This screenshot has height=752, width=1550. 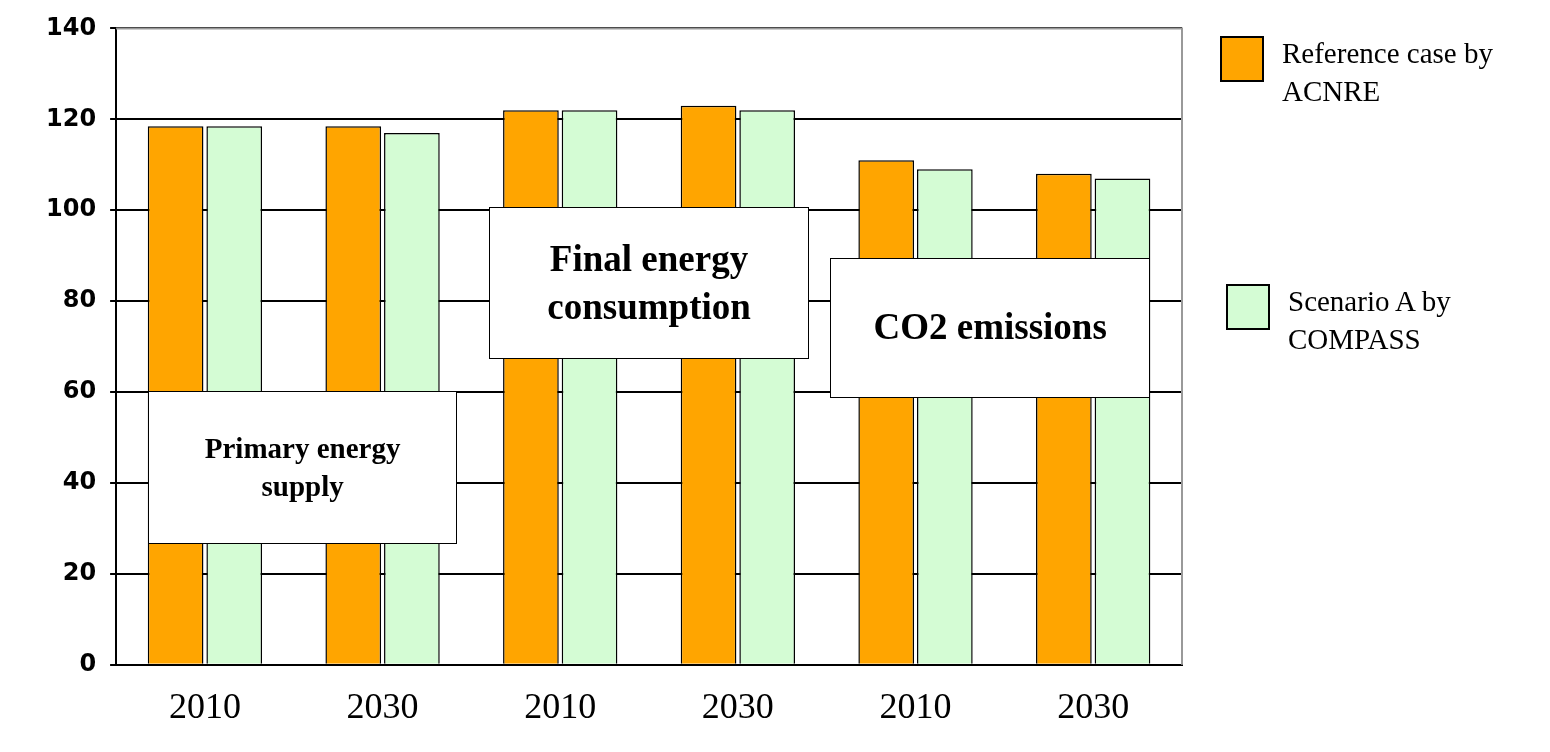 I want to click on annotation: CO2 emissions, so click(x=990, y=327).